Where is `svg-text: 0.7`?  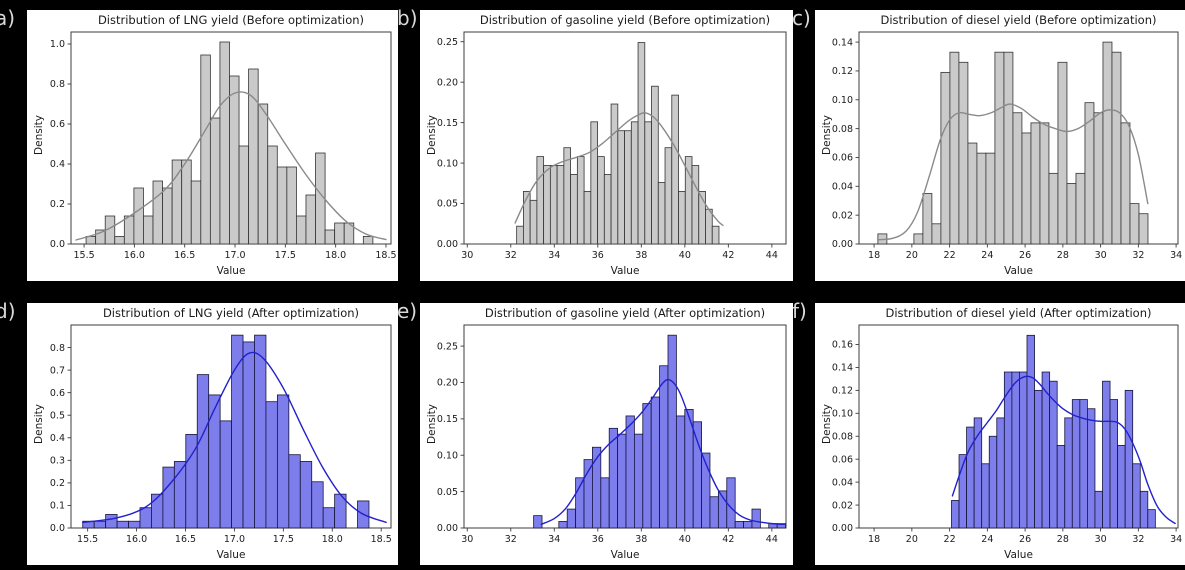
svg-text: 0.7 is located at coordinates (57, 370).